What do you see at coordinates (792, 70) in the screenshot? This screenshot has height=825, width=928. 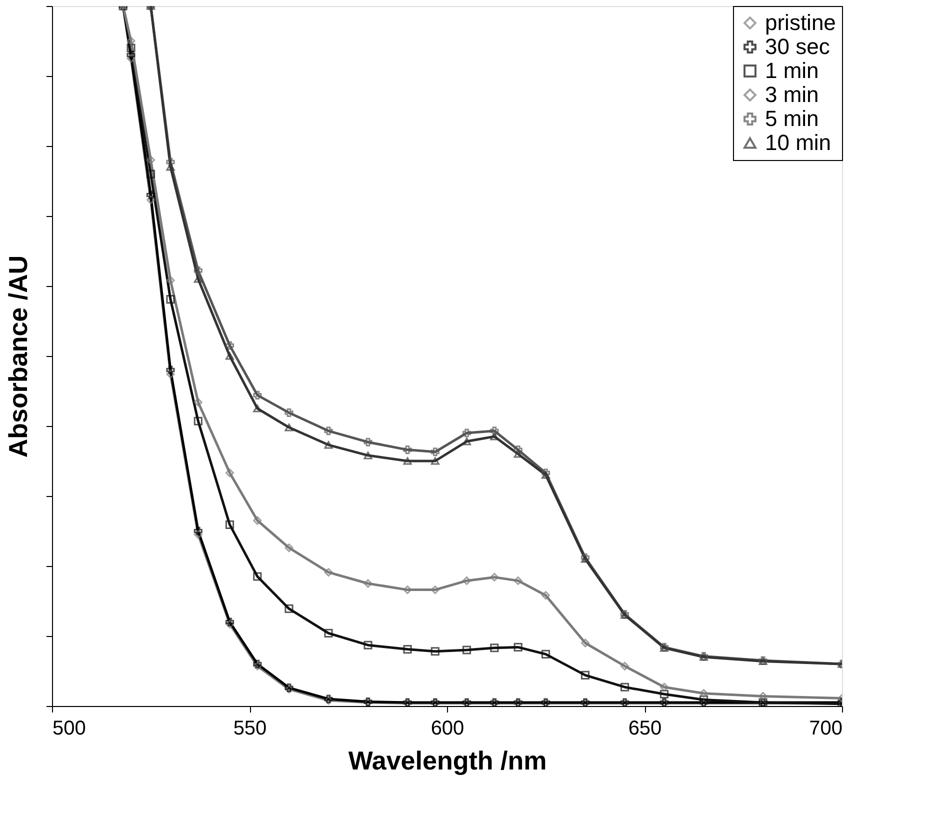 I see `legend-label: 1 min` at bounding box center [792, 70].